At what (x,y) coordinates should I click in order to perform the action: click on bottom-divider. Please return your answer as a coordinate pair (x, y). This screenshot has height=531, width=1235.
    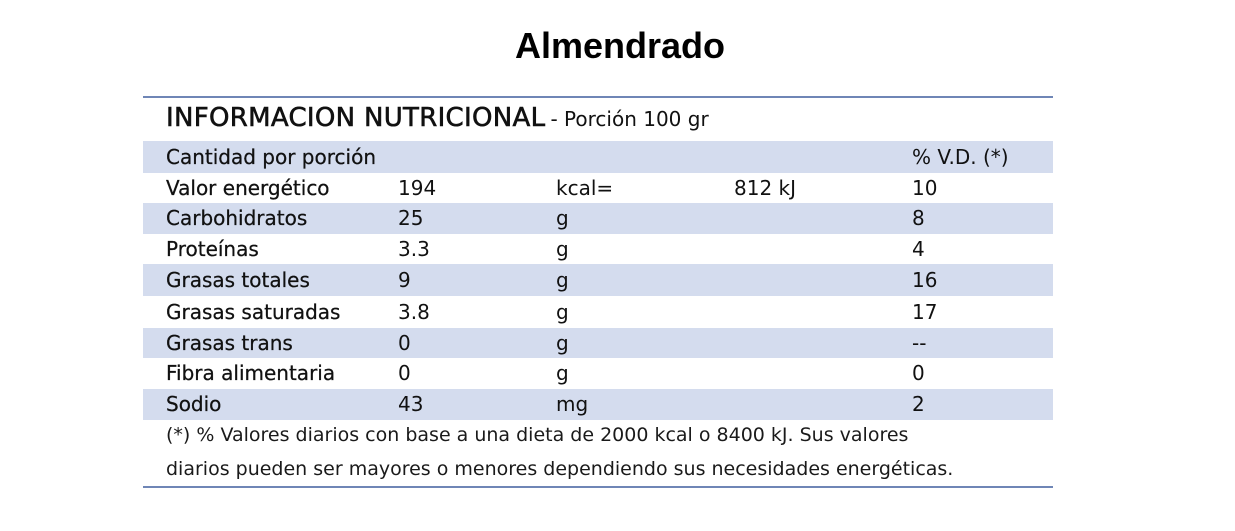
    Looking at the image, I should click on (598, 487).